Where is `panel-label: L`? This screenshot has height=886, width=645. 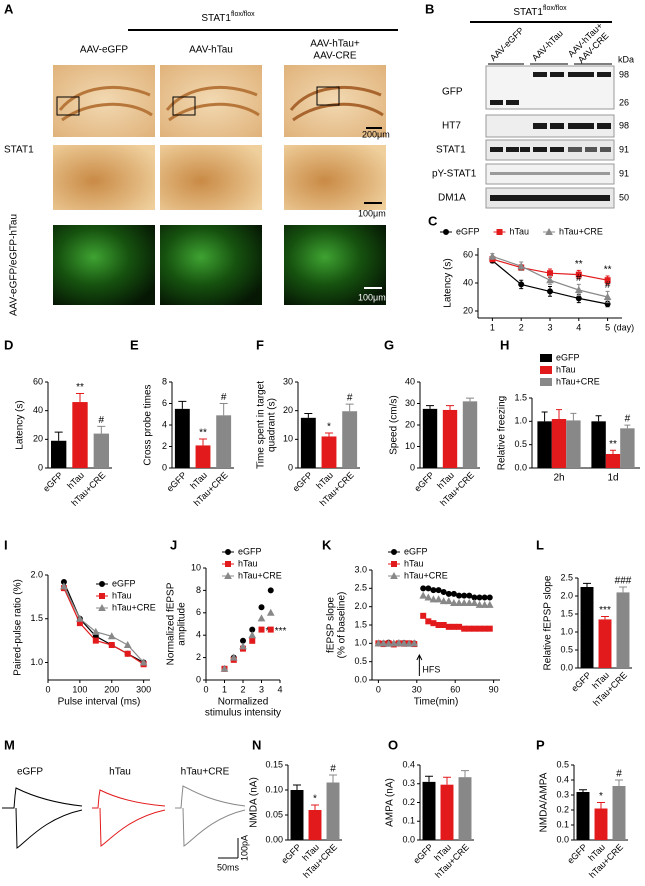 panel-label: L is located at coordinates (540, 544).